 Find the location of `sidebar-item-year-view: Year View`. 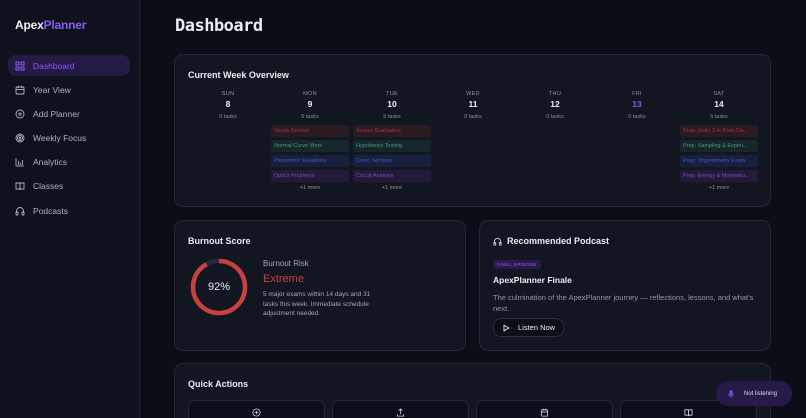

sidebar-item-year-view: Year View is located at coordinates (69, 89).